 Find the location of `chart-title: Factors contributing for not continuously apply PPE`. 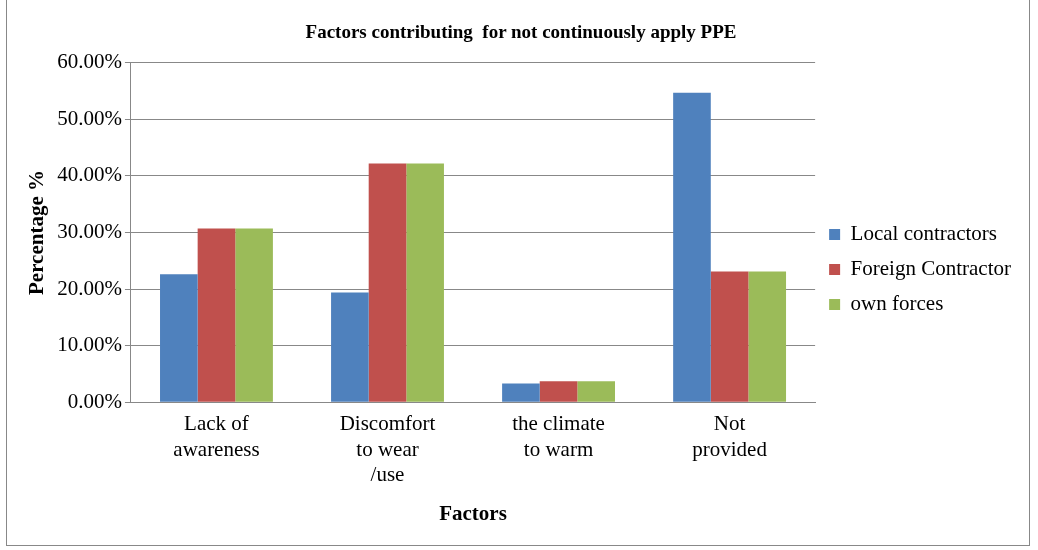

chart-title: Factors contributing for not continuously apply PPE is located at coordinates (521, 32).